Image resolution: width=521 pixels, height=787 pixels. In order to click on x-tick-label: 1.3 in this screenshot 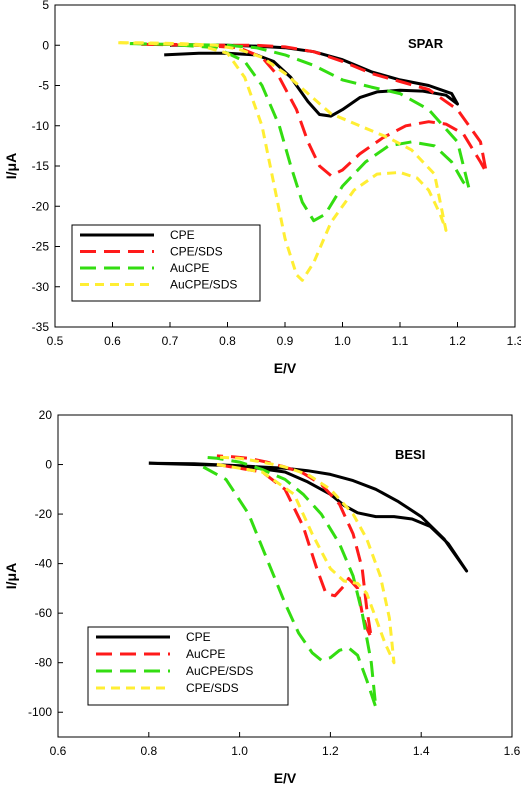, I will do `click(514, 341)`.